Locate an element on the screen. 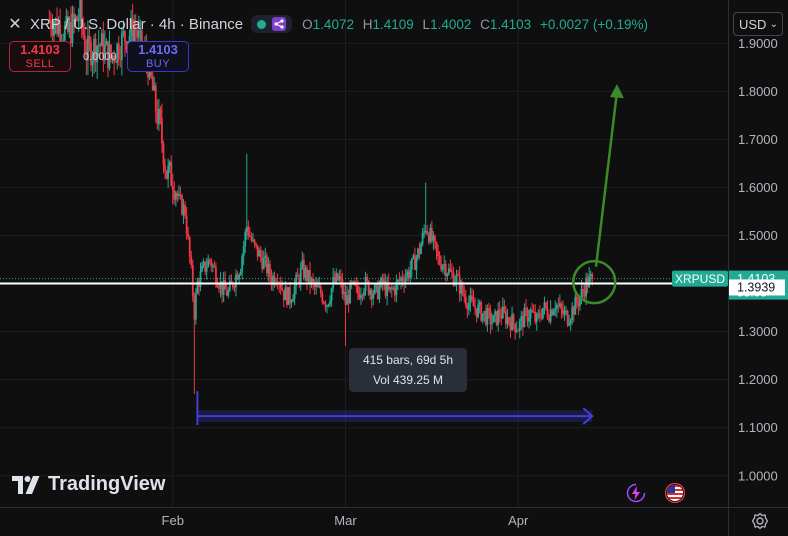 The image size is (788, 536). status-indicators is located at coordinates (272, 24).